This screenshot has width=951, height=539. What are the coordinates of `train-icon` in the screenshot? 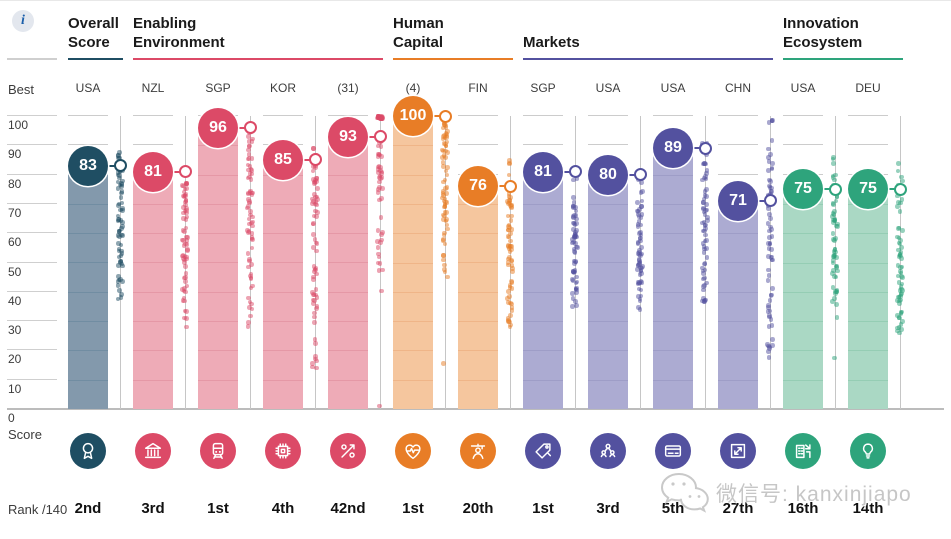 It's located at (218, 451).